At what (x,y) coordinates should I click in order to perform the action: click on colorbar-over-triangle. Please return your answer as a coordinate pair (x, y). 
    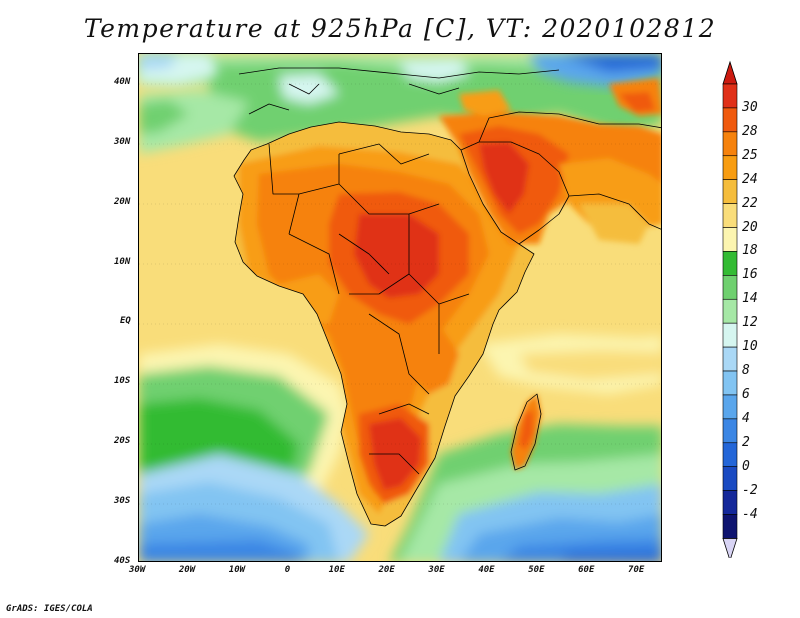
    Looking at the image, I should click on (730, 72).